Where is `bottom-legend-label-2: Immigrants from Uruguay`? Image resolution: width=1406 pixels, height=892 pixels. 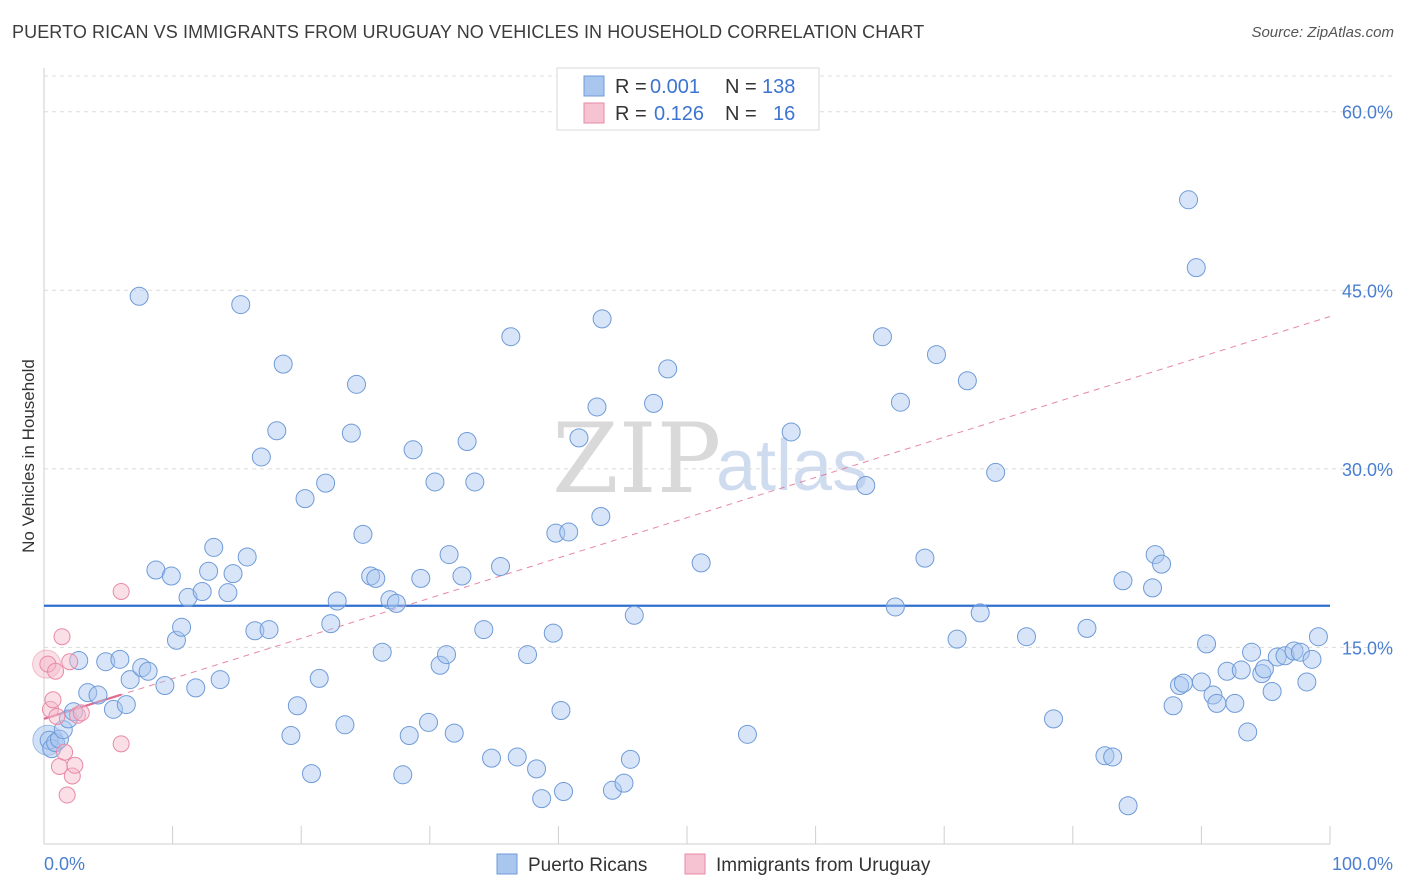 bottom-legend-label-2: Immigrants from Uruguay is located at coordinates (823, 865).